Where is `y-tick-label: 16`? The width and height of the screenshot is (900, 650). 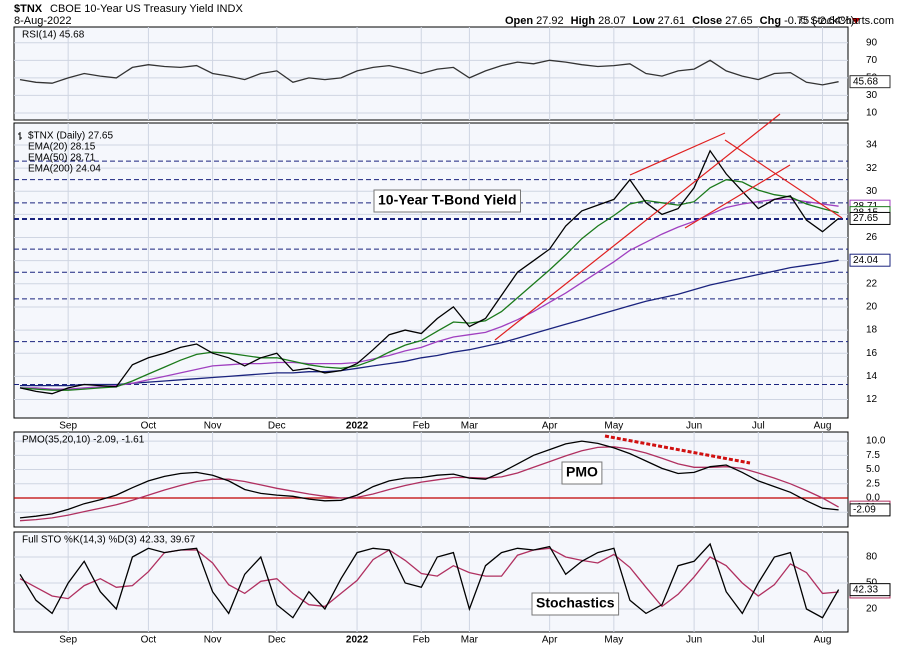 y-tick-label: 16 is located at coordinates (872, 353).